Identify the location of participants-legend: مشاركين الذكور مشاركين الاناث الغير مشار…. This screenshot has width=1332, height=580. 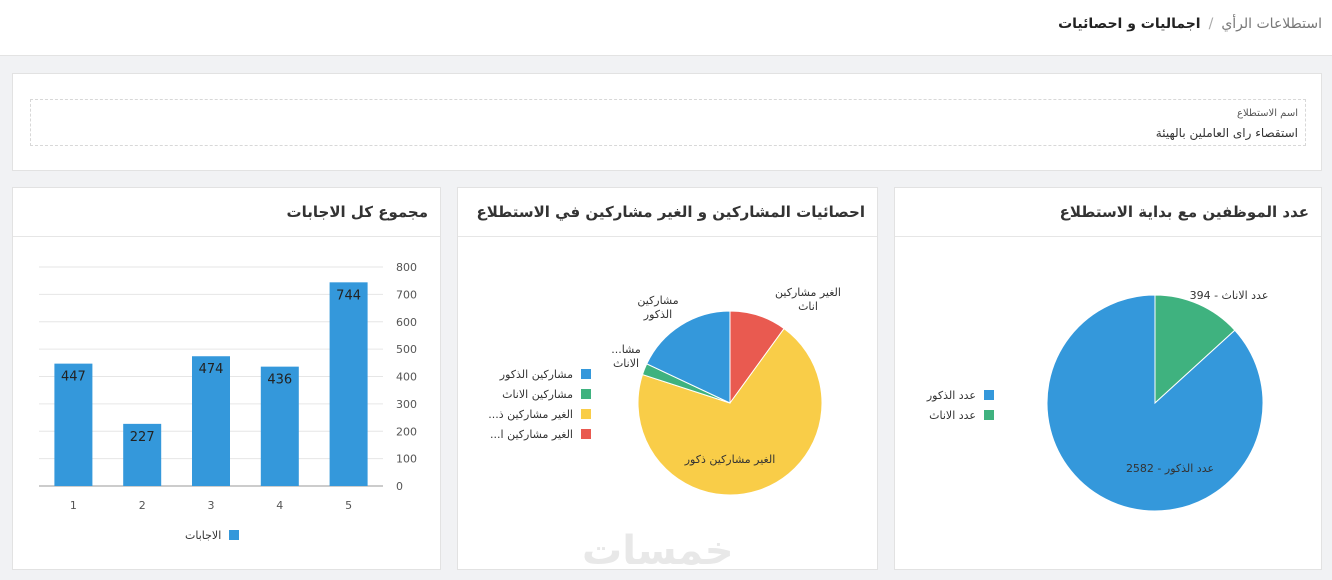
(539, 404).